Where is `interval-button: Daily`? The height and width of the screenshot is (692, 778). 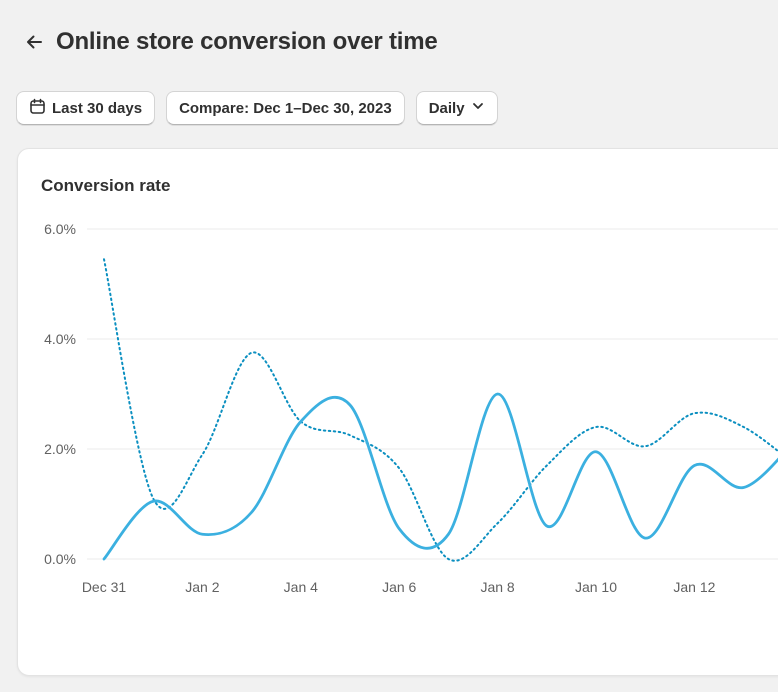
interval-button: Daily is located at coordinates (456, 108).